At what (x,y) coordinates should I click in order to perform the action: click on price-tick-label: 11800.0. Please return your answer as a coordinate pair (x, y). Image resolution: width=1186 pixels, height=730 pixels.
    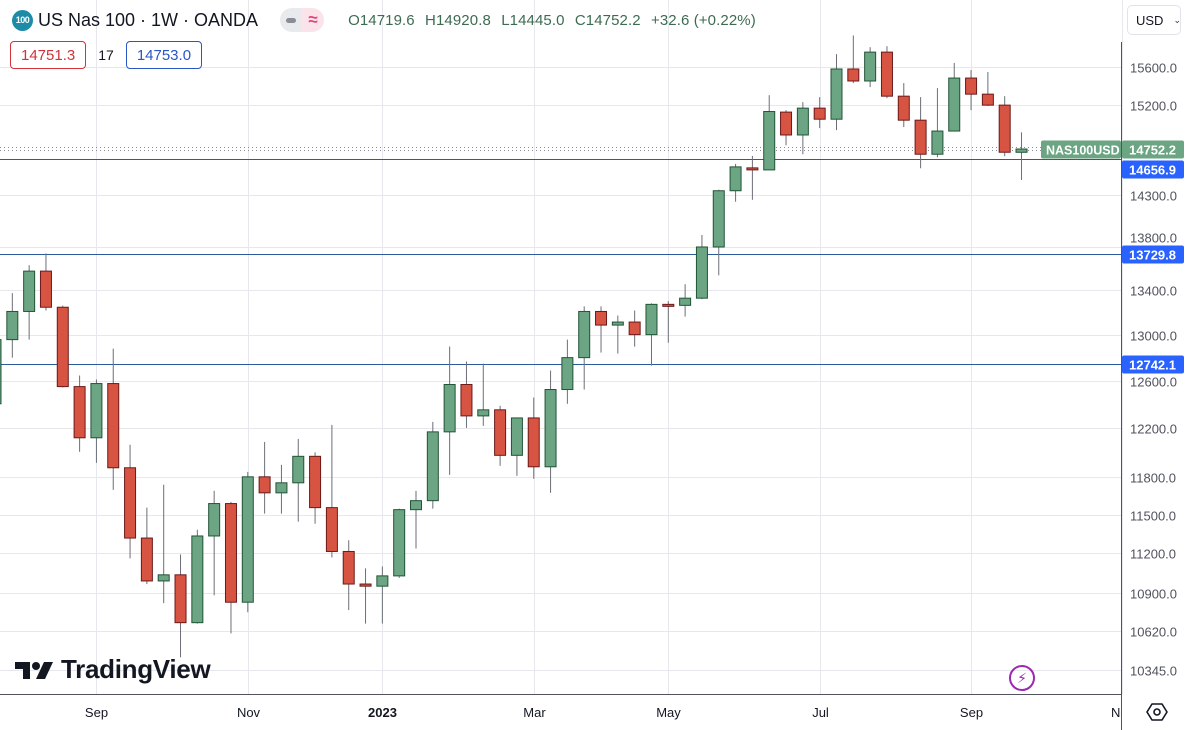
    Looking at the image, I should click on (1153, 478).